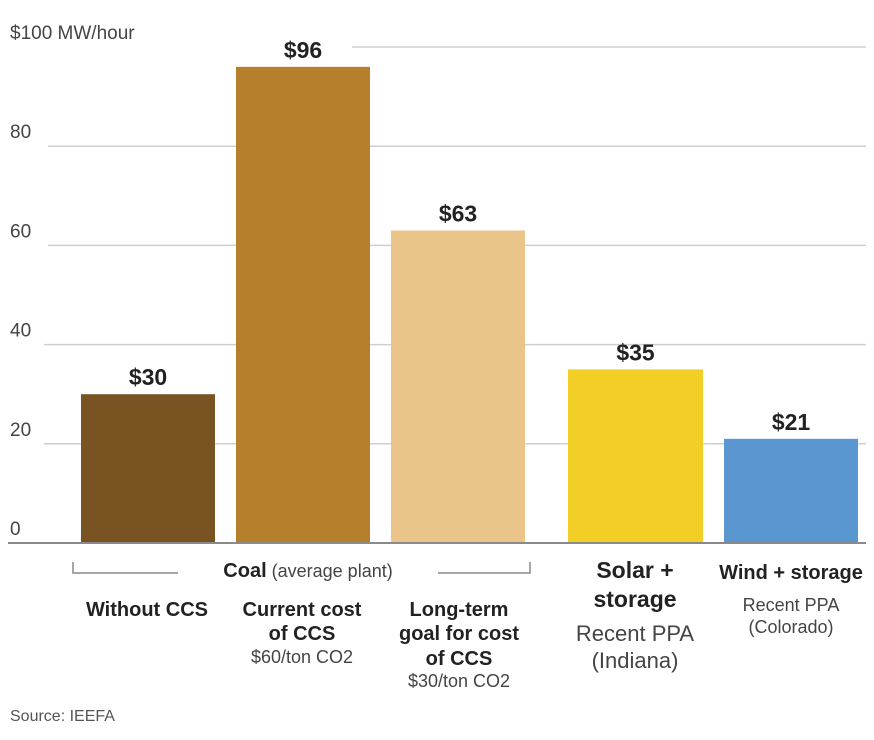 This screenshot has width=874, height=740. I want to click on category-label-wind: Wind + storage Recent PPA (Colorado), so click(791, 599).